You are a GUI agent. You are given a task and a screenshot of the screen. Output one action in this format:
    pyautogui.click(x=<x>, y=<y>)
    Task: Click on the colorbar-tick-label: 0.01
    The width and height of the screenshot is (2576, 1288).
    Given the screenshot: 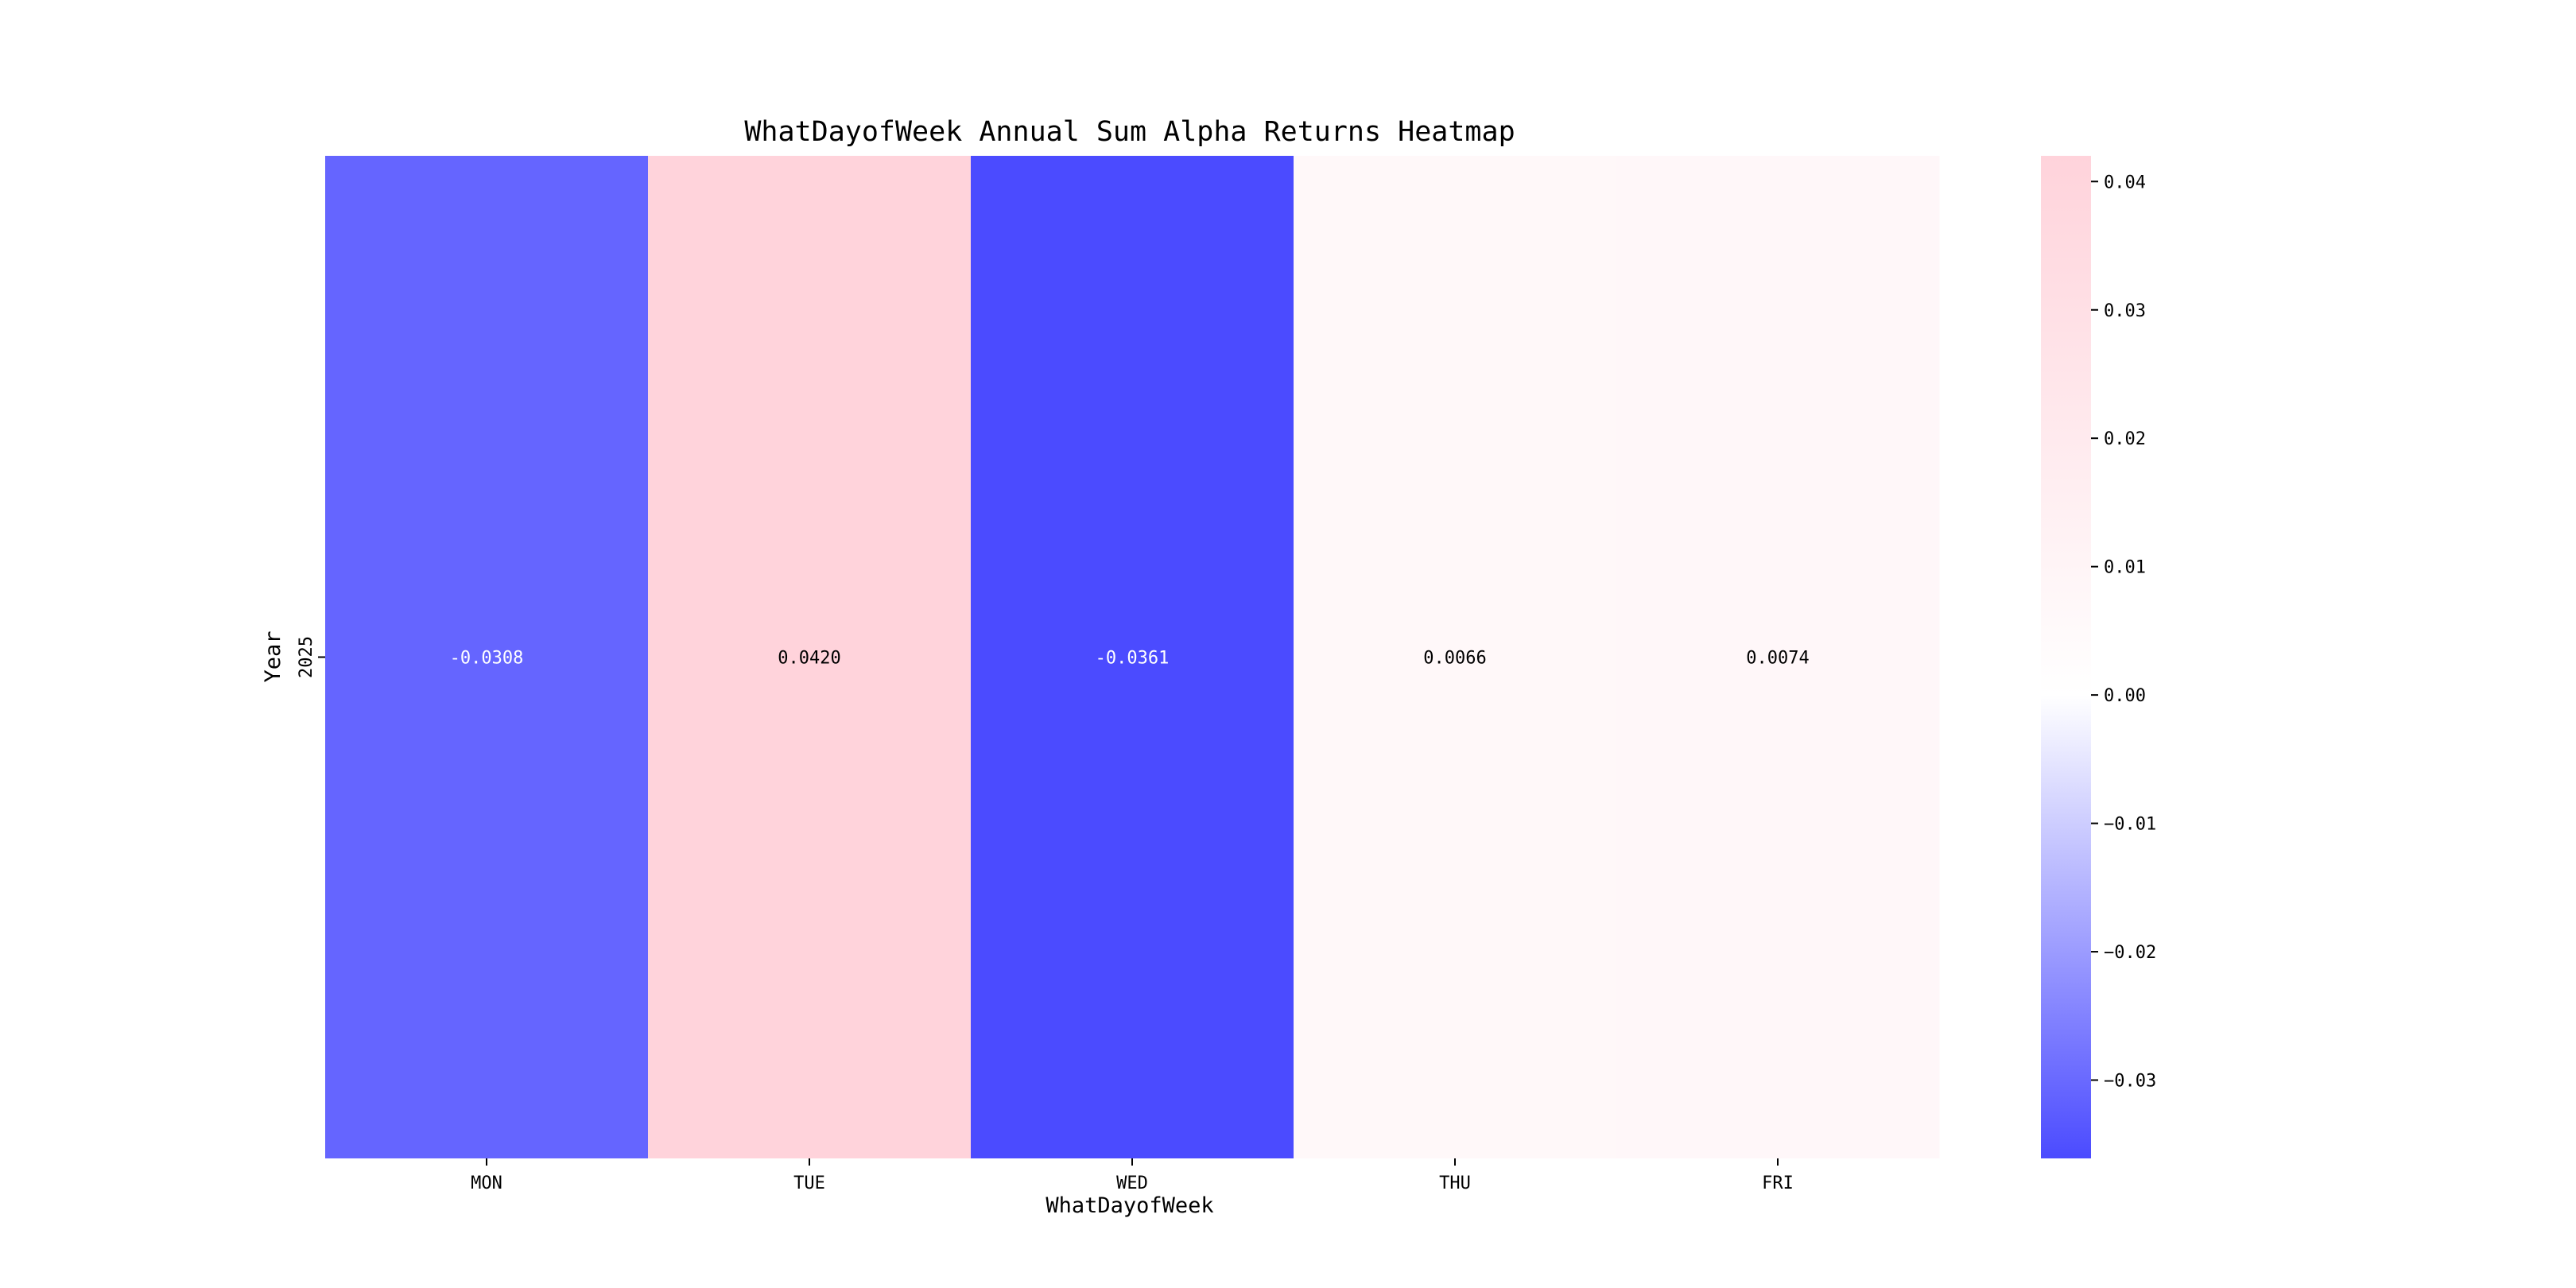 What is the action you would take?
    pyautogui.click(x=2125, y=568)
    